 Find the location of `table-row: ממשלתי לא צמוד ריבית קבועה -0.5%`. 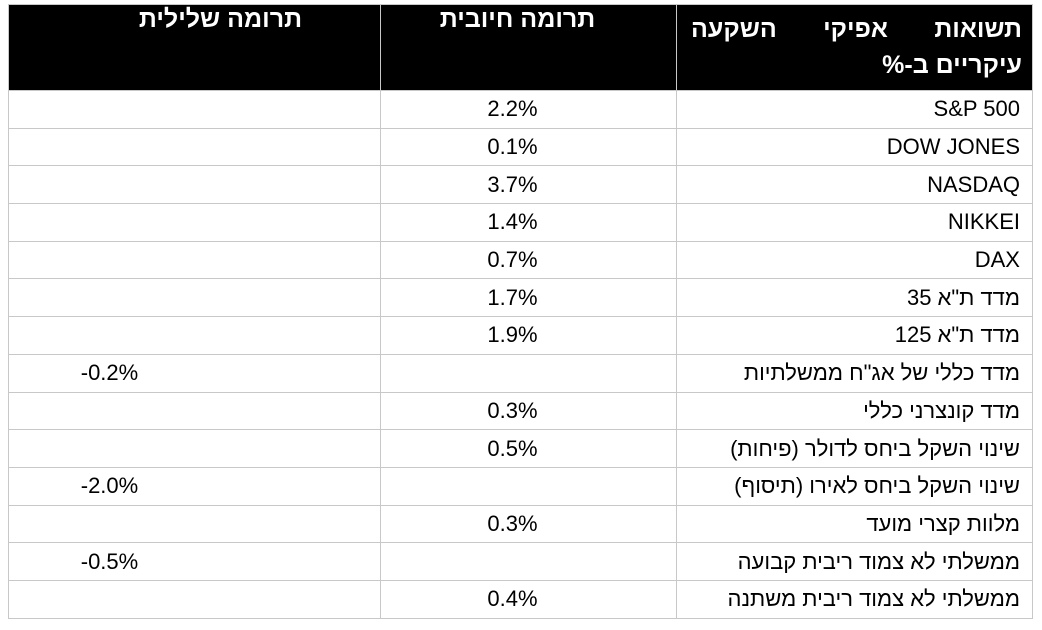

table-row: ממשלתי לא צמוד ריבית קבועה -0.5% is located at coordinates (520, 561).